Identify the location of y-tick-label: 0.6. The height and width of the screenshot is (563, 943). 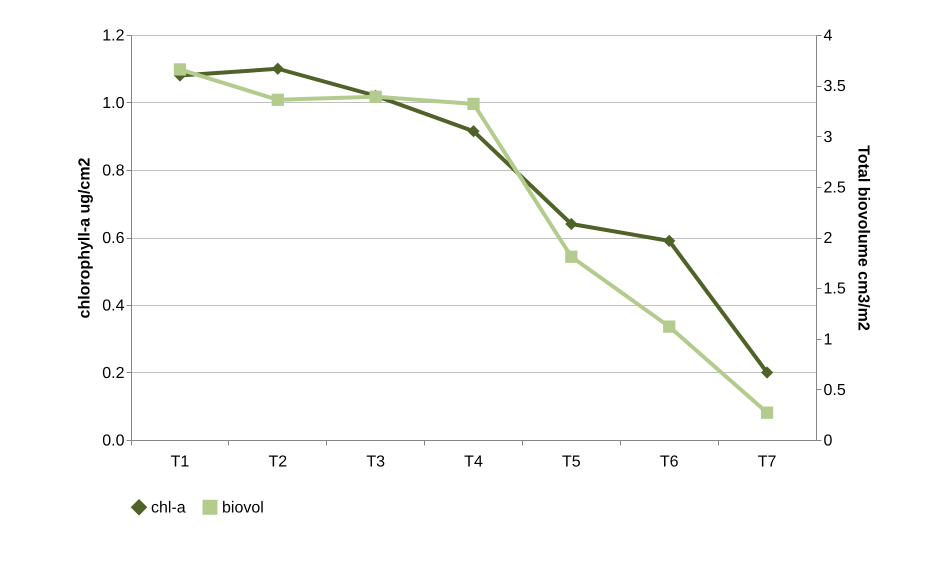
(113, 238).